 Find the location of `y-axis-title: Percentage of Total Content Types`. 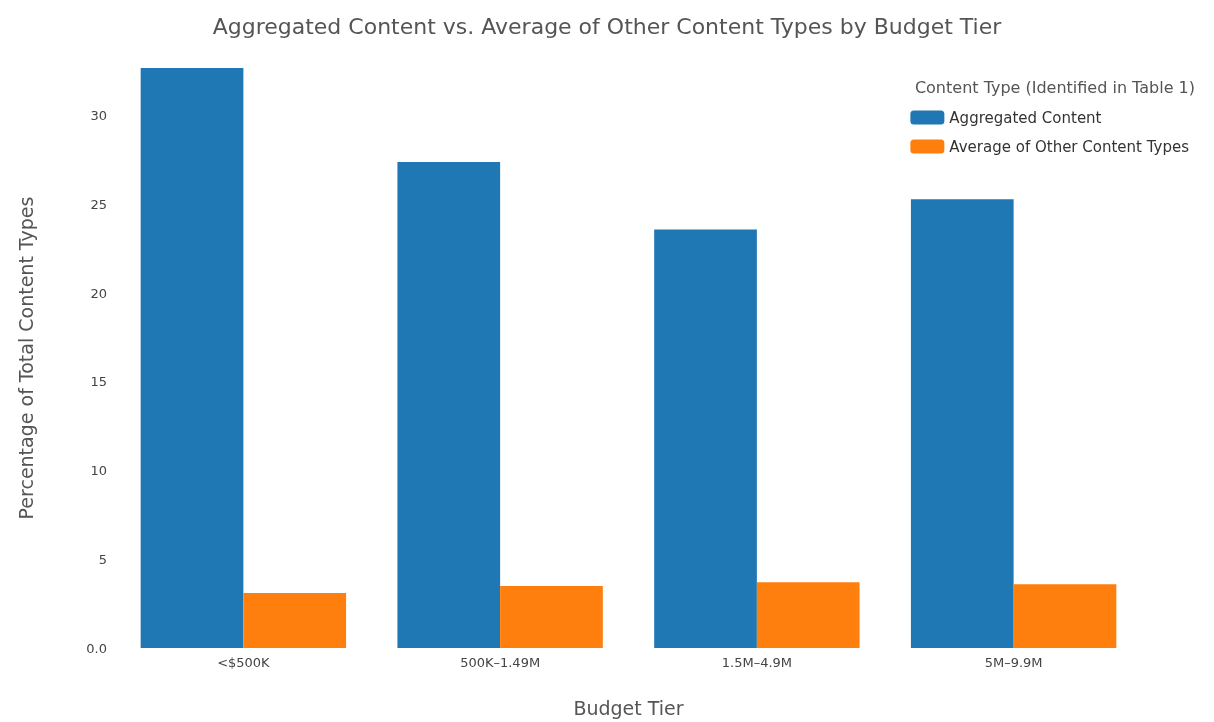

y-axis-title: Percentage of Total Content Types is located at coordinates (25, 358).